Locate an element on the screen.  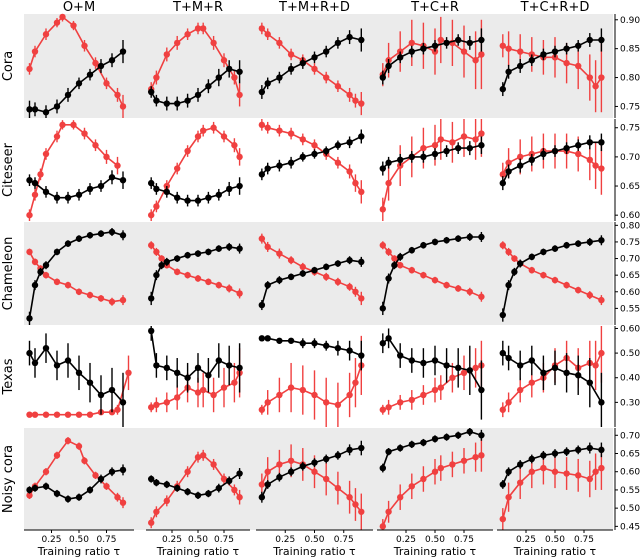
y-tick-label: 0.80 is located at coordinates (630, 79).